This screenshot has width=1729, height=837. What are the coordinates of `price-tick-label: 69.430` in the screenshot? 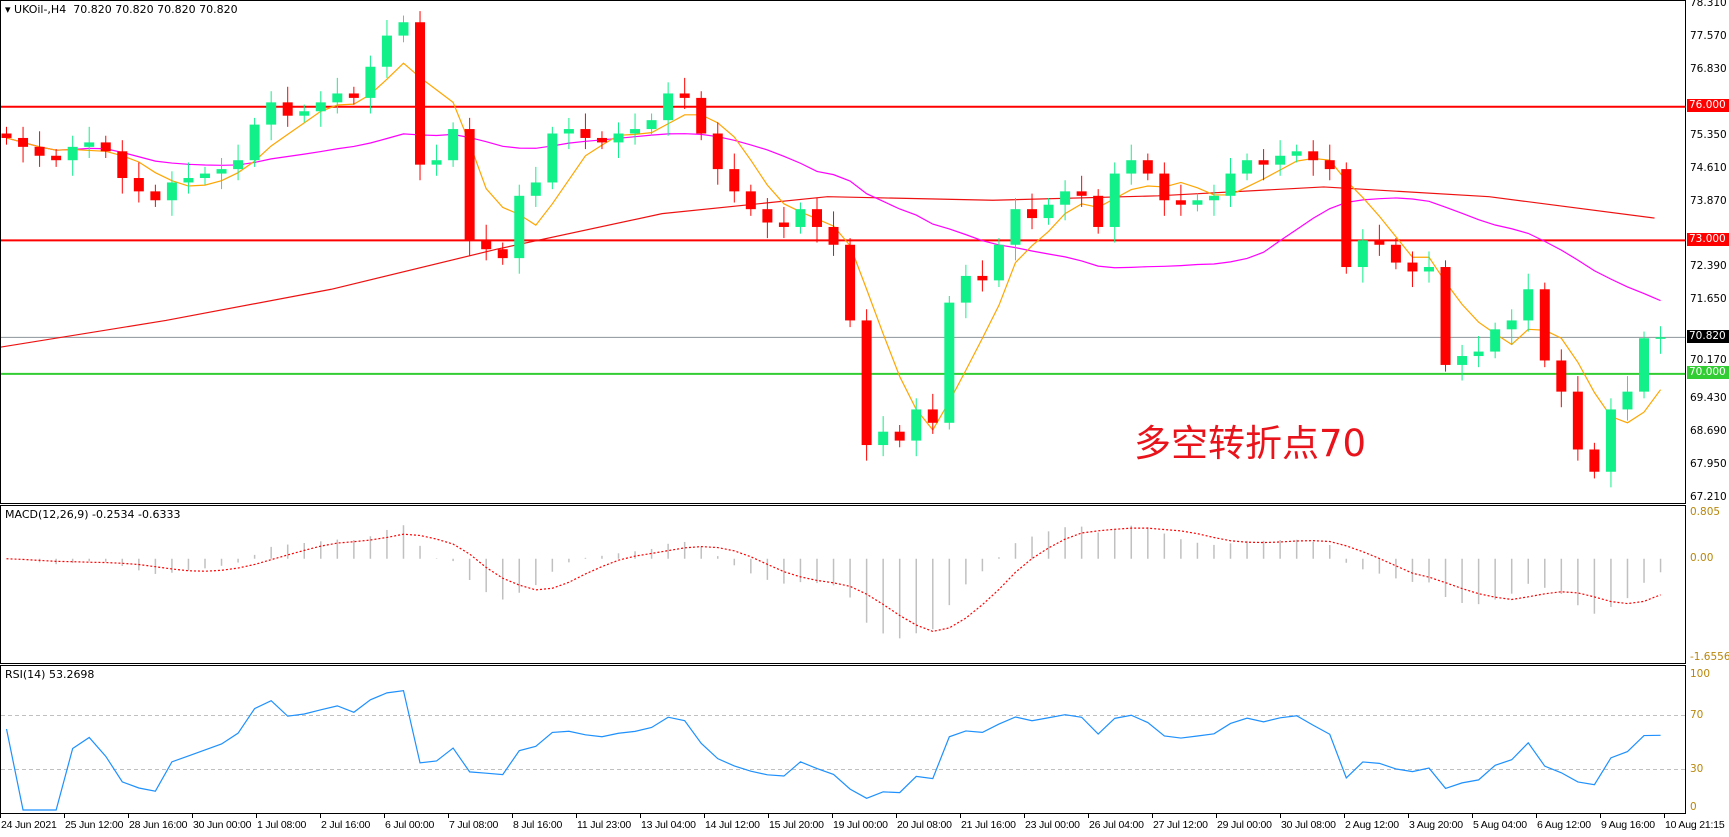 It's located at (1708, 398).